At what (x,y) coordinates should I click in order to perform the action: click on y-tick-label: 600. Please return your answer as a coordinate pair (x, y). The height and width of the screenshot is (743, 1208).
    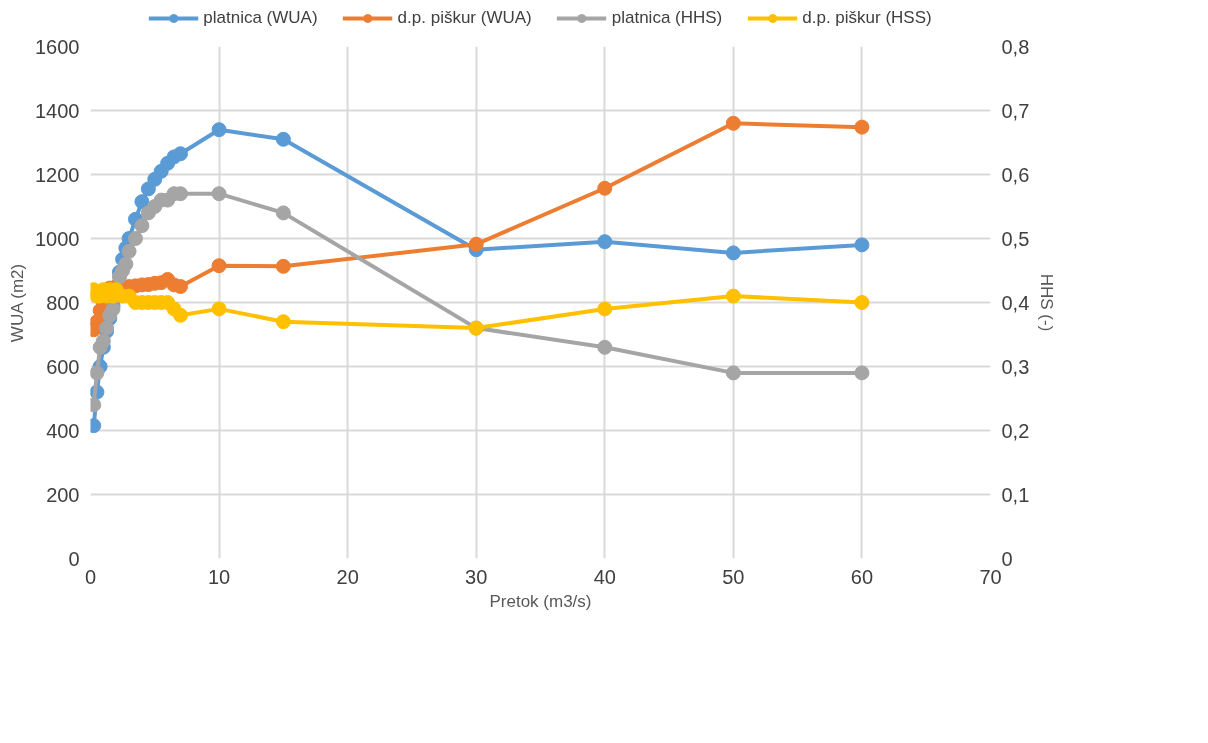
    Looking at the image, I should click on (63, 366).